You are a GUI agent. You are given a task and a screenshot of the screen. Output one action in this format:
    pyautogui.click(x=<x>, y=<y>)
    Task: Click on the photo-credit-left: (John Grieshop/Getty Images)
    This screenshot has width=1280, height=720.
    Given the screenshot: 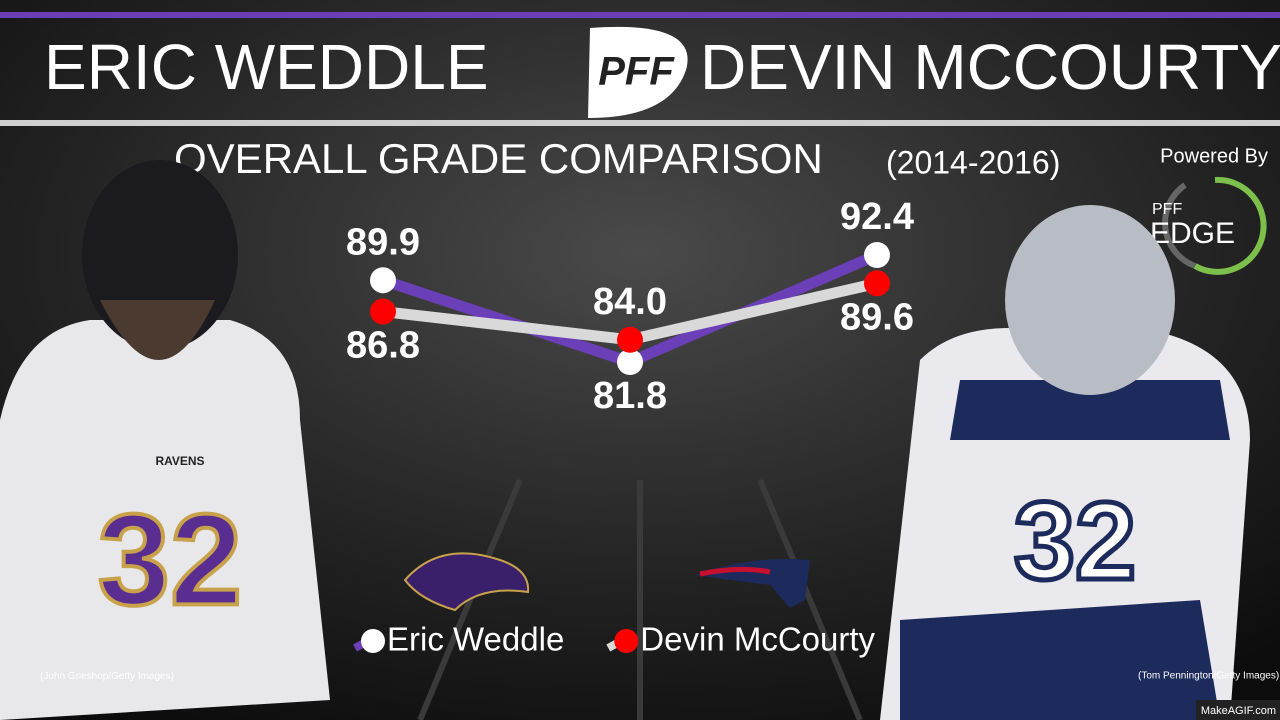 What is the action you would take?
    pyautogui.click(x=107, y=676)
    